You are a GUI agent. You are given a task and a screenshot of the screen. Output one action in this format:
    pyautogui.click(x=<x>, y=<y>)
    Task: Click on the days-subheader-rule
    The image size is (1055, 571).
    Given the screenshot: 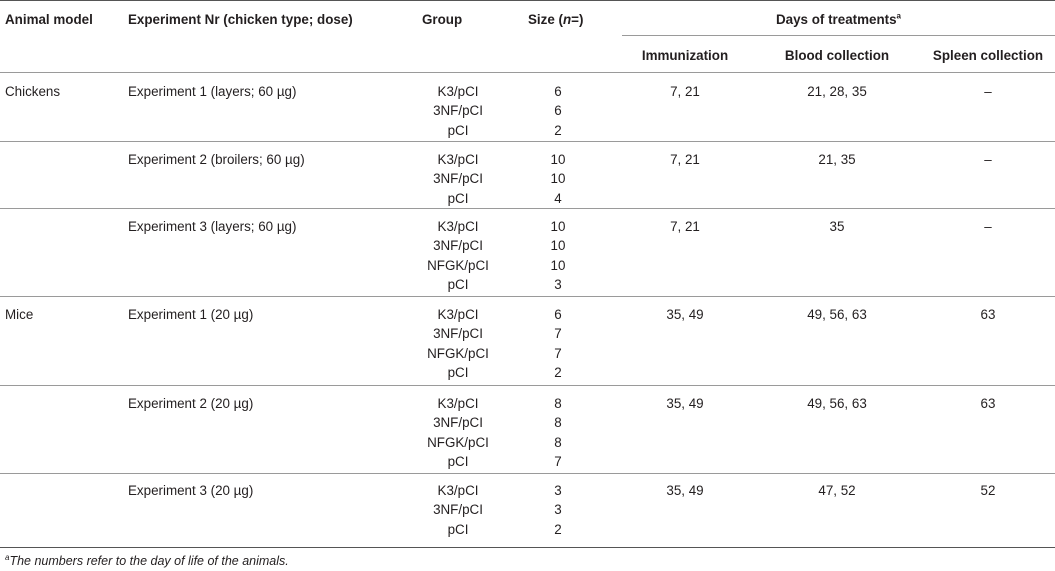 What is the action you would take?
    pyautogui.click(x=838, y=35)
    